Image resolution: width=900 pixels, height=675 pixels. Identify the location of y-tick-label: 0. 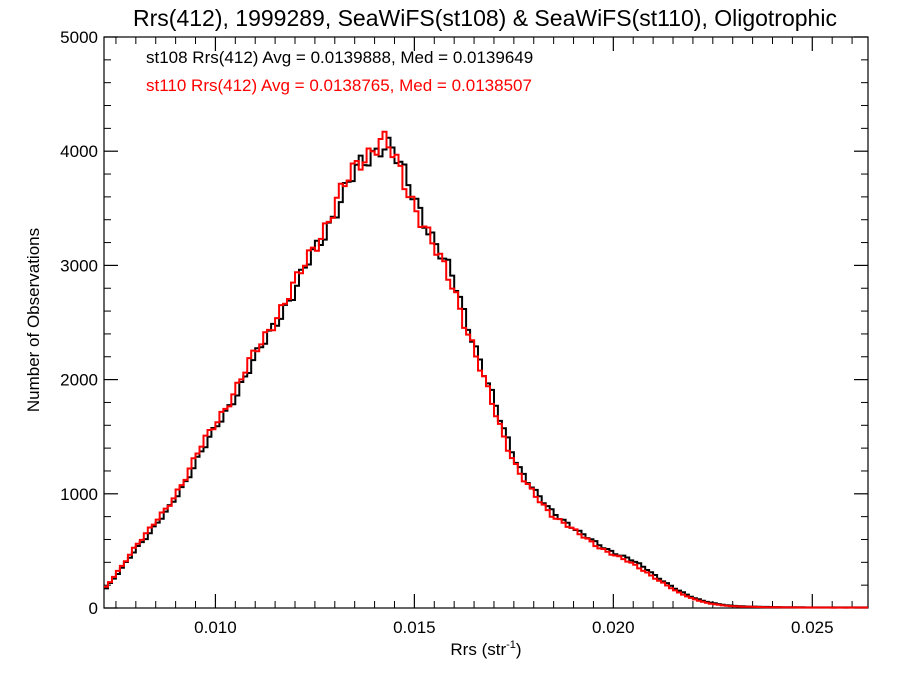
(93, 608).